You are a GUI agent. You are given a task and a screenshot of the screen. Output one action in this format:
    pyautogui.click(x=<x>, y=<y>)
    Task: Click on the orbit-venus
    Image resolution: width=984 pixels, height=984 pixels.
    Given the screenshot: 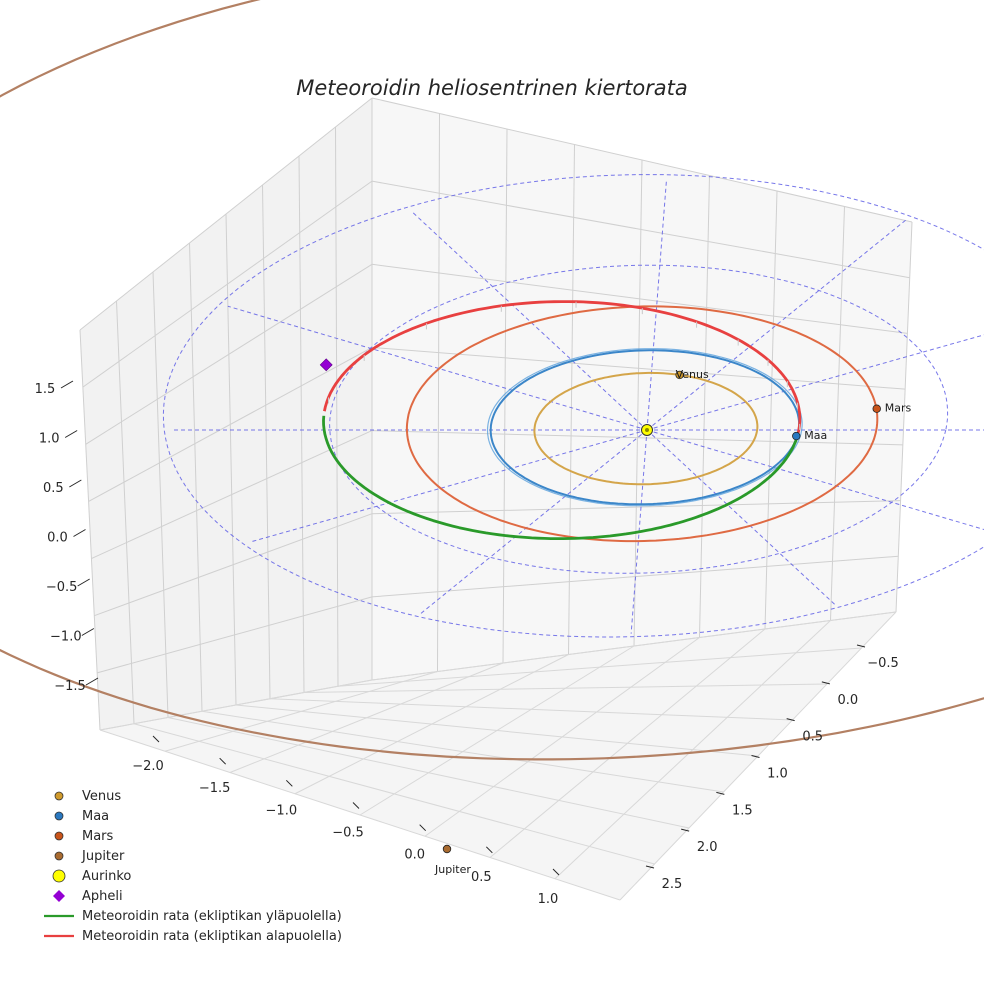 What is the action you would take?
    pyautogui.click(x=646, y=428)
    